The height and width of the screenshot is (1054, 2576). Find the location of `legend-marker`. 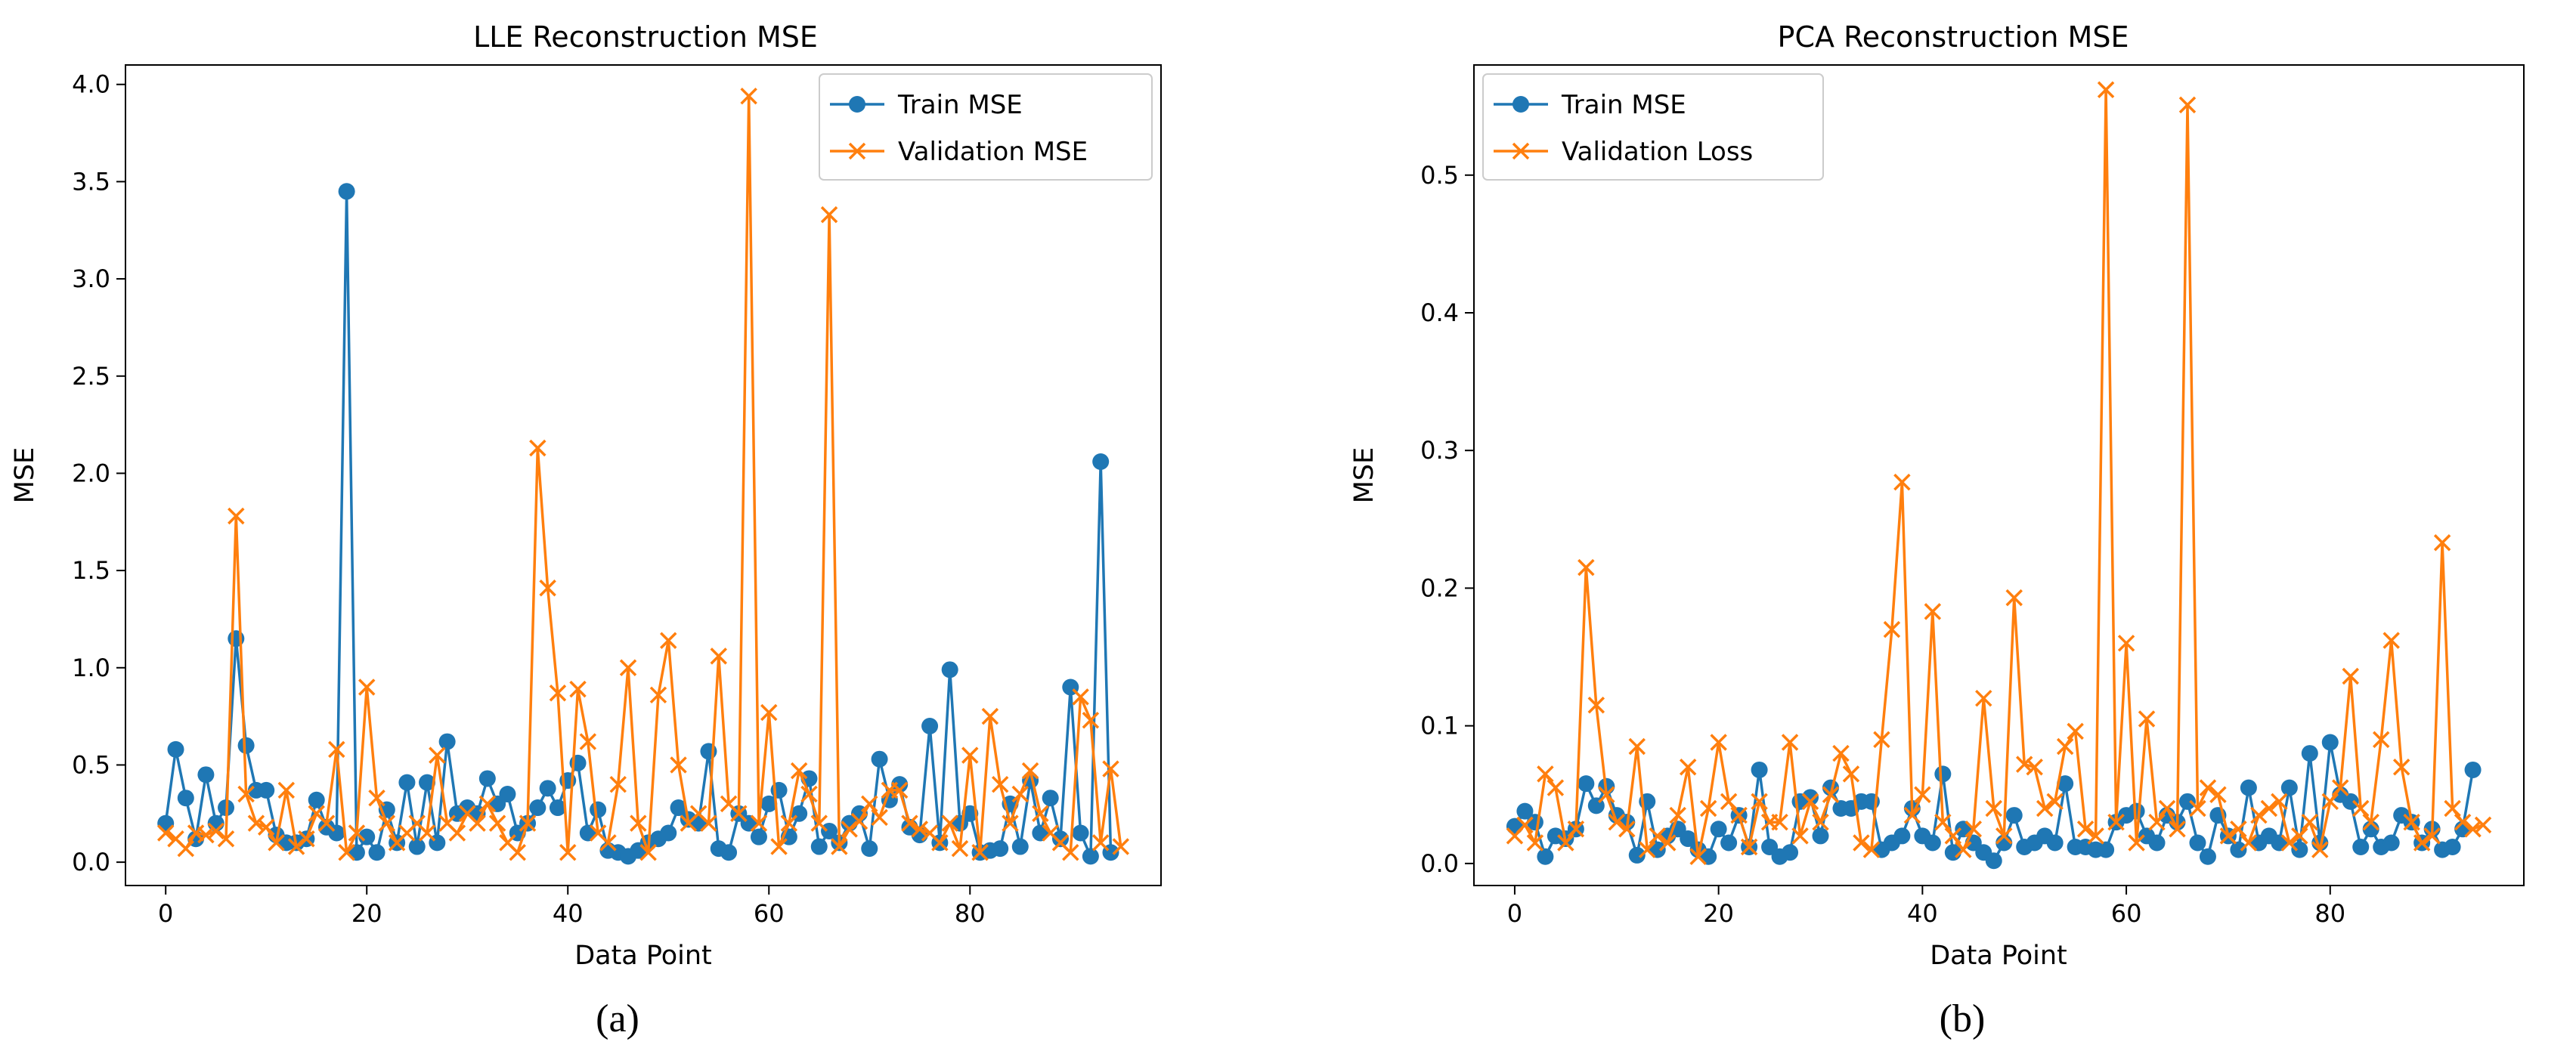

legend-marker is located at coordinates (857, 104).